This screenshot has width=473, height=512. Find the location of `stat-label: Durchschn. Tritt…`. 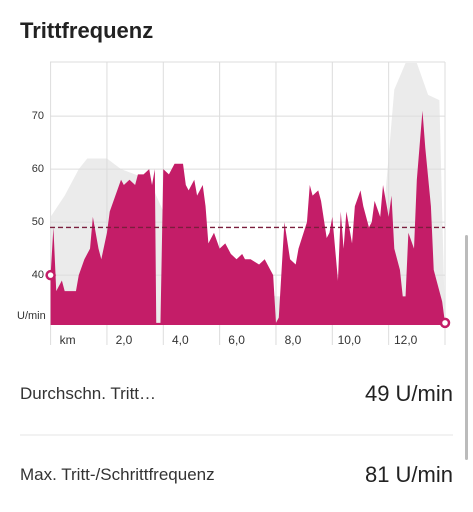

stat-label: Durchschn. Tritt… is located at coordinates (88, 393).